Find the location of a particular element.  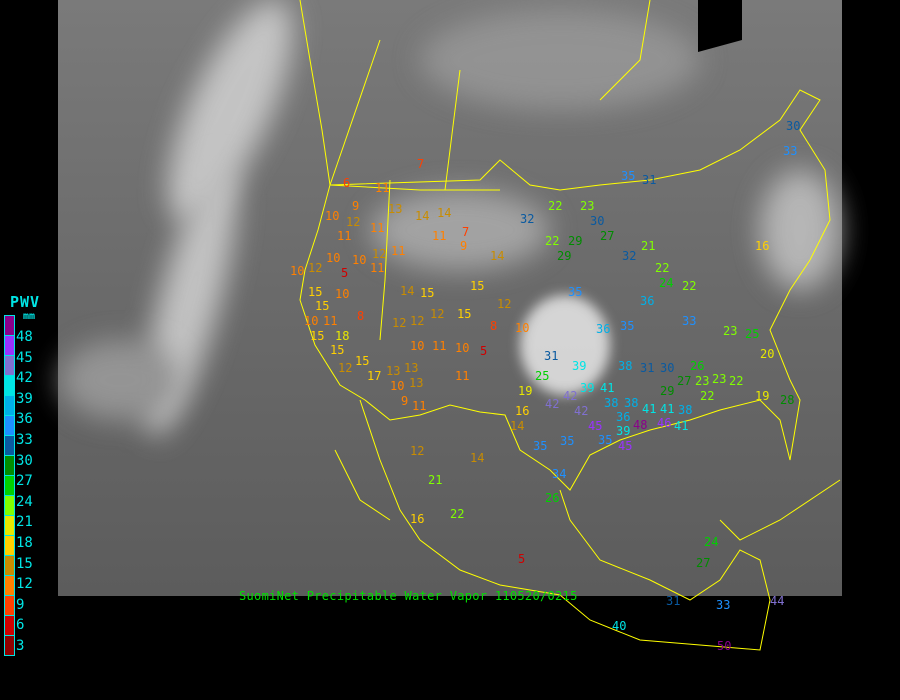

color-legend is located at coordinates (9, 485).